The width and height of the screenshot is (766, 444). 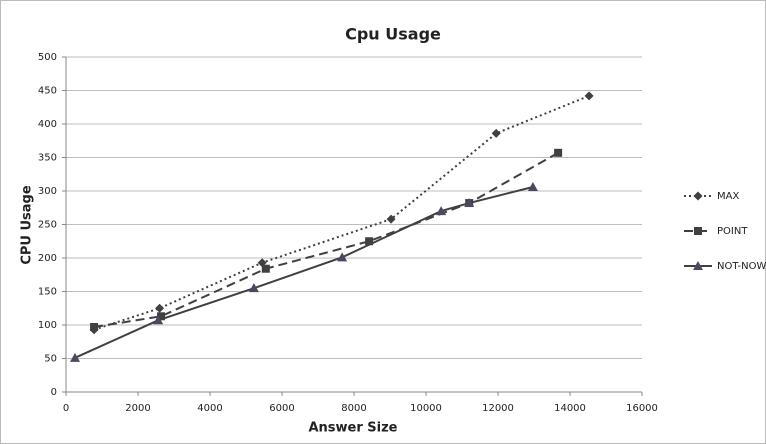 What do you see at coordinates (47, 325) in the screenshot?
I see `y-tick-label: 100` at bounding box center [47, 325].